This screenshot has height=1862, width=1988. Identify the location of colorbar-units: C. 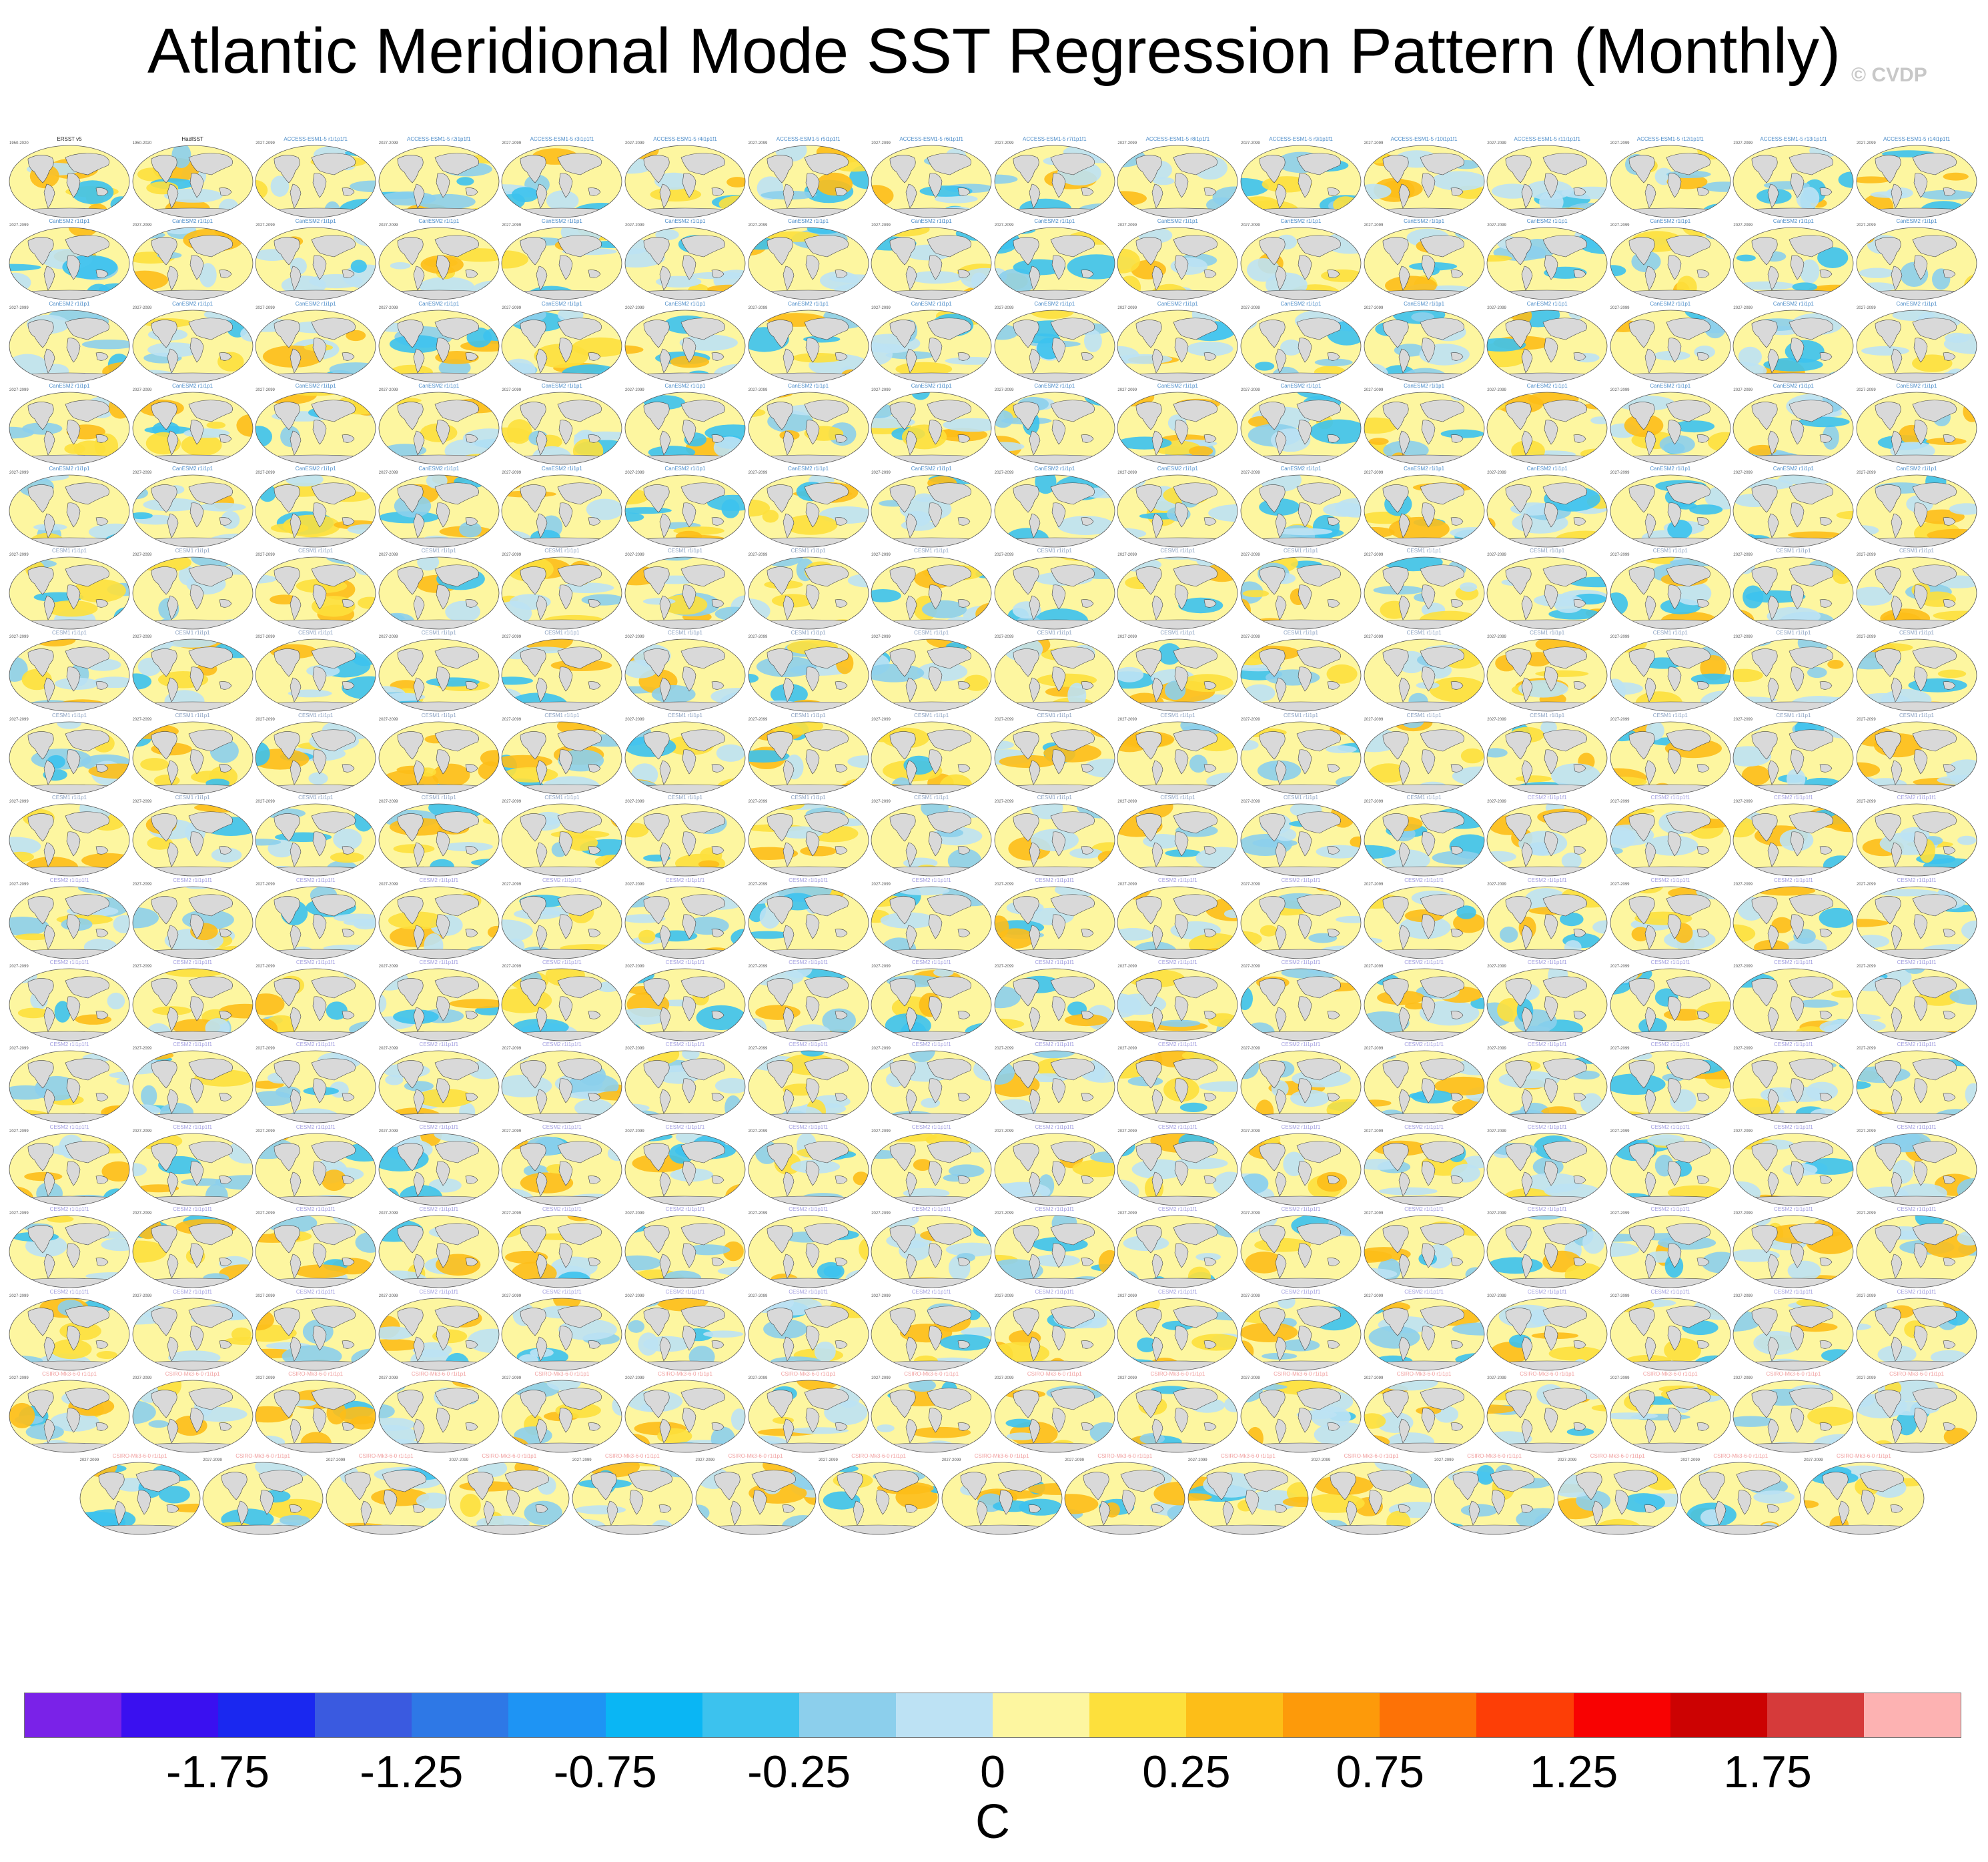
(992, 1822).